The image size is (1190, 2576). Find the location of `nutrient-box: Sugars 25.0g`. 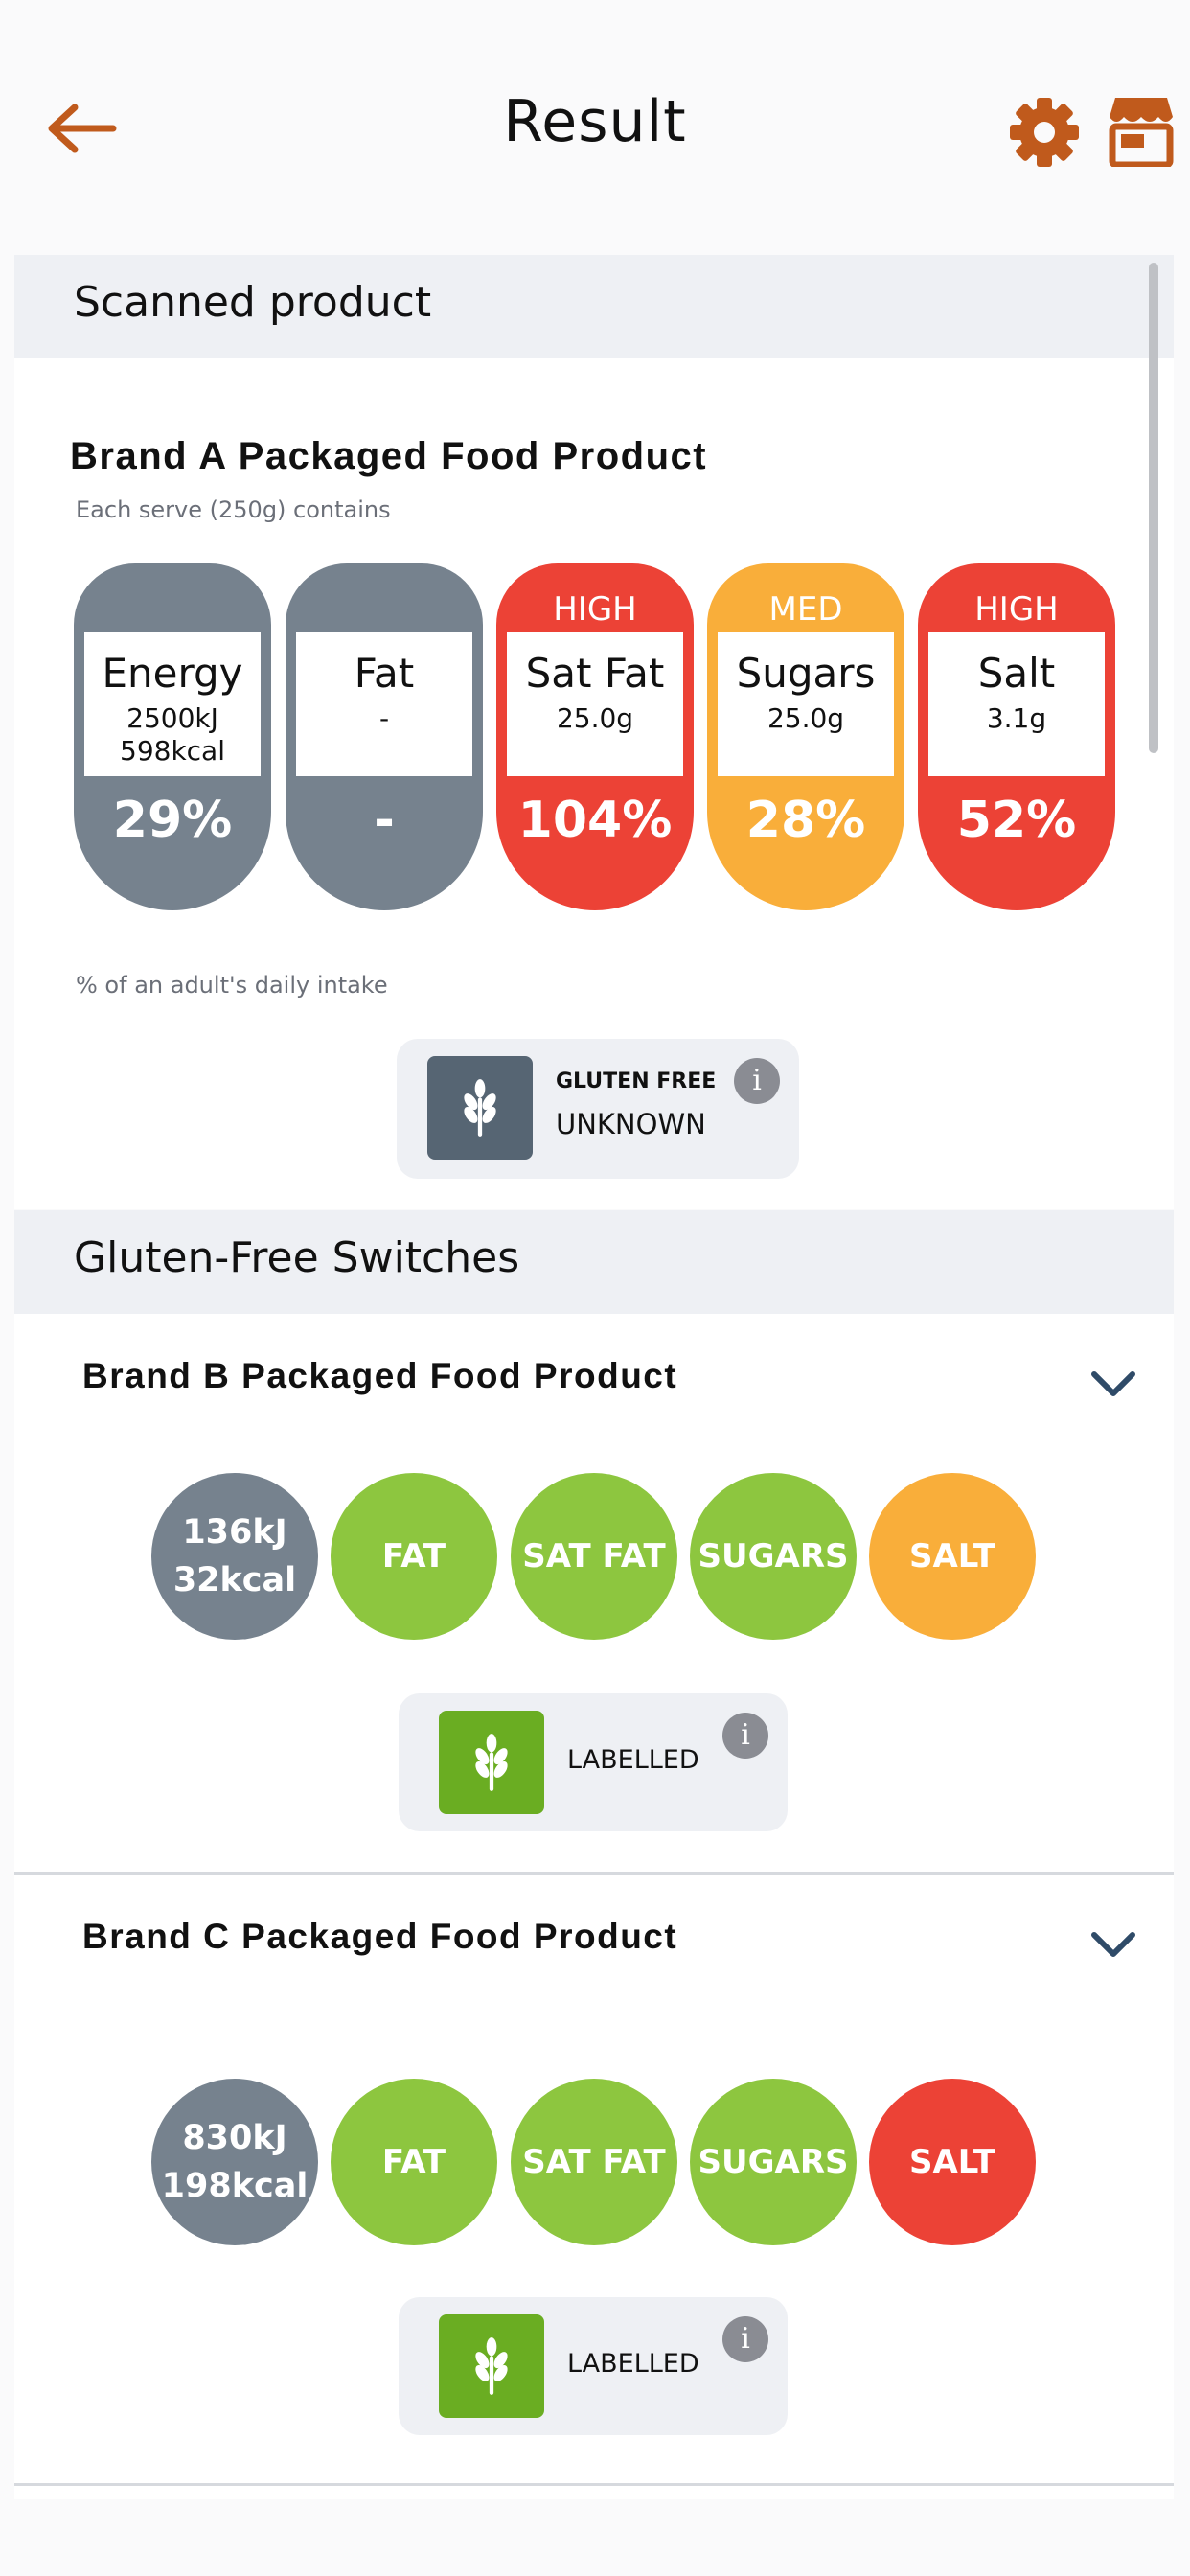

nutrient-box: Sugars 25.0g is located at coordinates (806, 704).